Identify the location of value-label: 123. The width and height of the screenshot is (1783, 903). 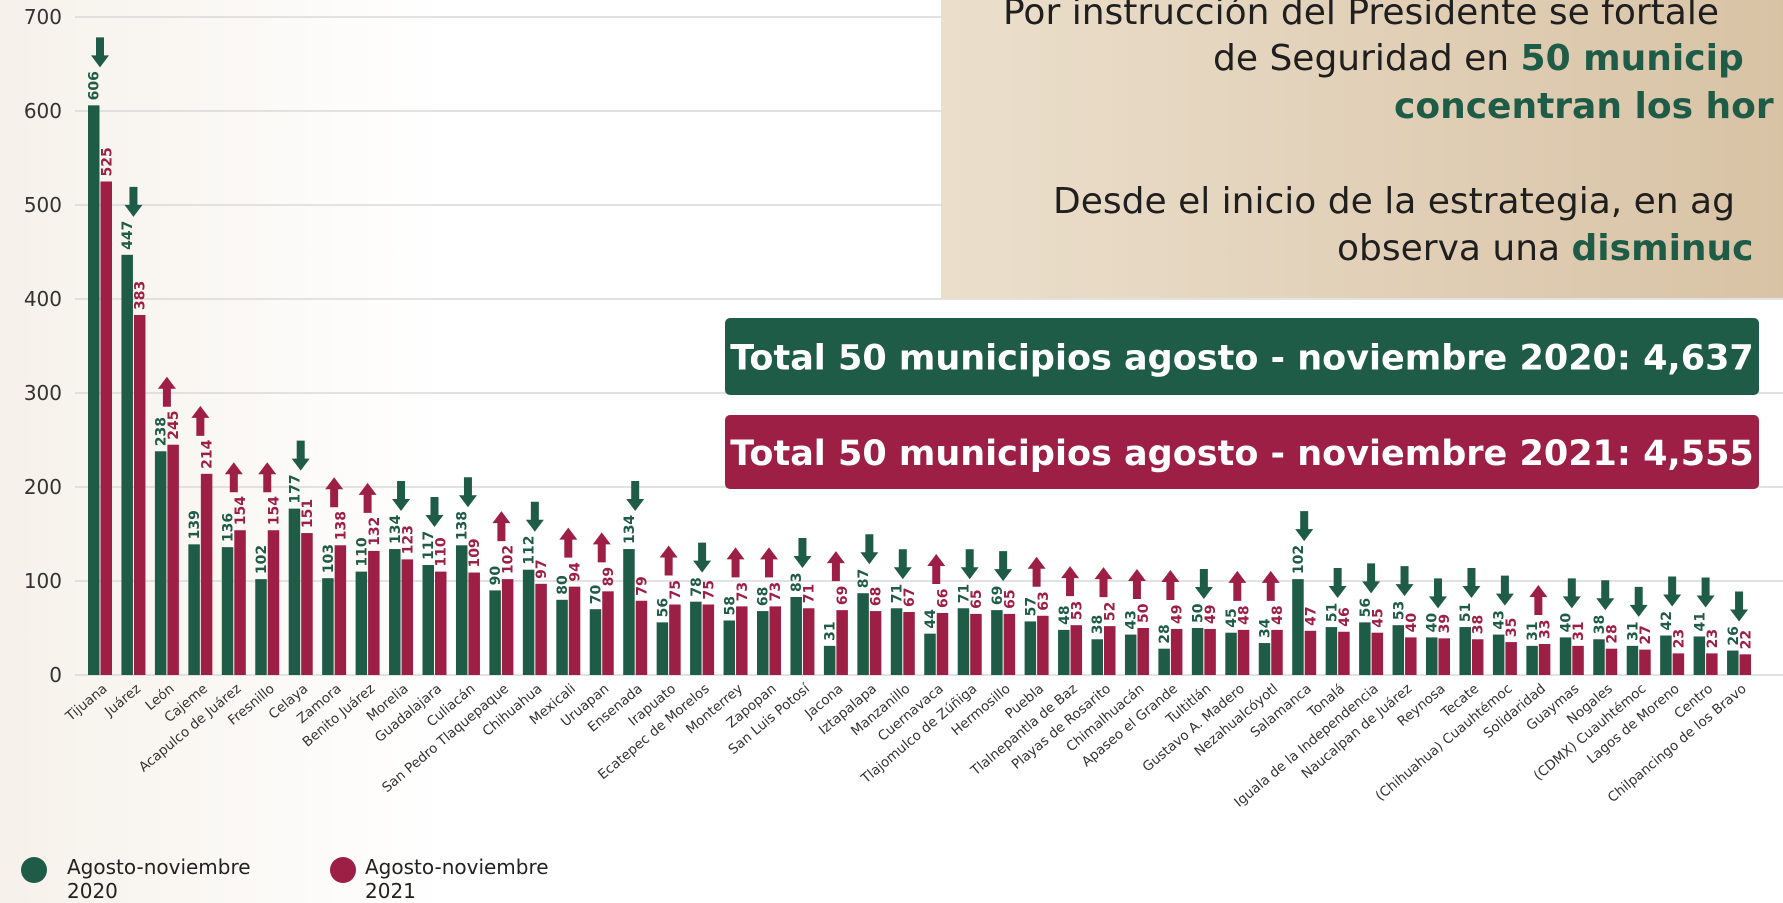
(408, 539).